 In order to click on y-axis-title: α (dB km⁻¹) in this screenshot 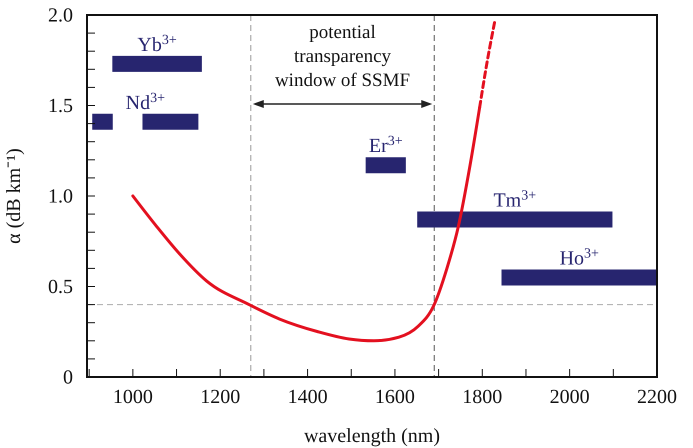, I will do `click(14, 196)`.